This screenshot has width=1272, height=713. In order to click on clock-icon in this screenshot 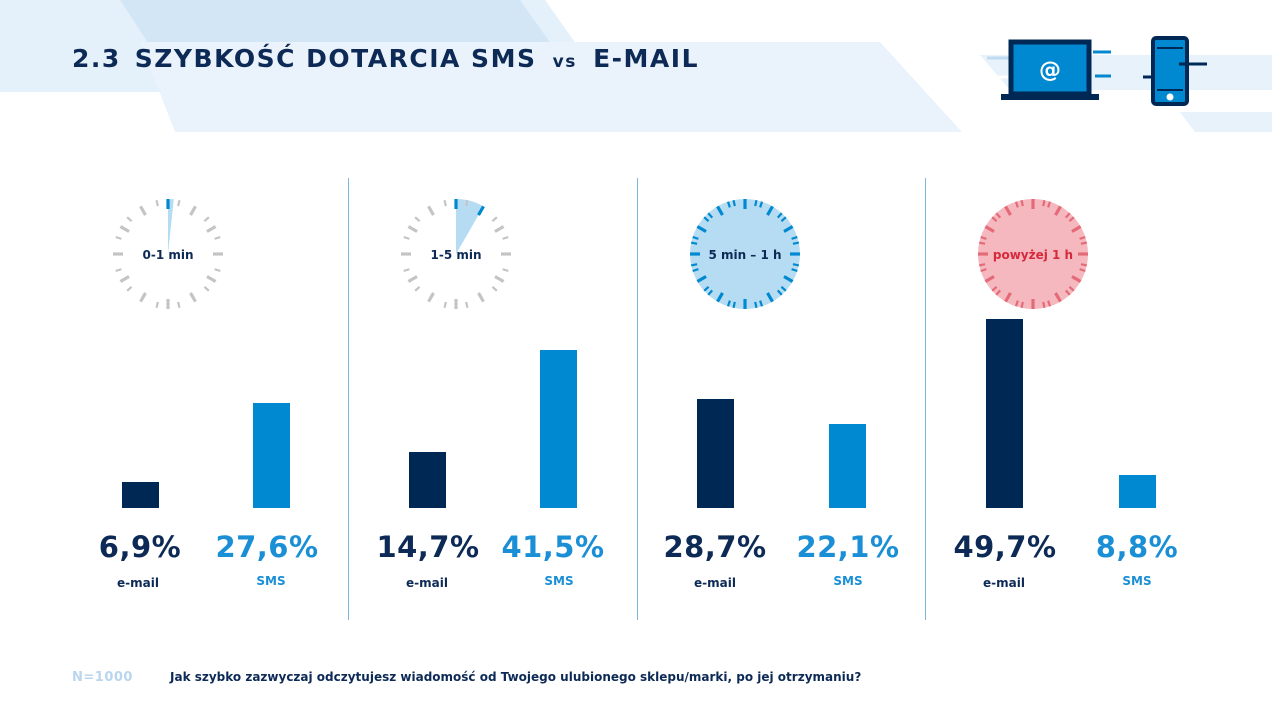, I will do `click(1033, 254)`.